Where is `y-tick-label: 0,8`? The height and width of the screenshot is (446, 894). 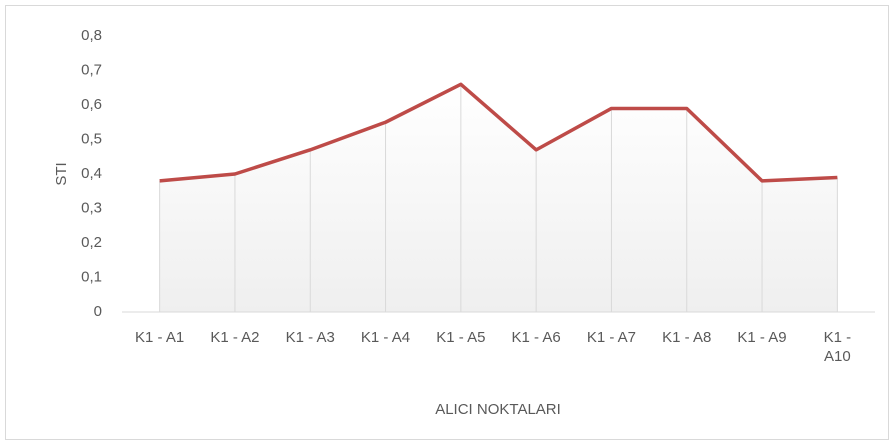 y-tick-label: 0,8 is located at coordinates (91, 35).